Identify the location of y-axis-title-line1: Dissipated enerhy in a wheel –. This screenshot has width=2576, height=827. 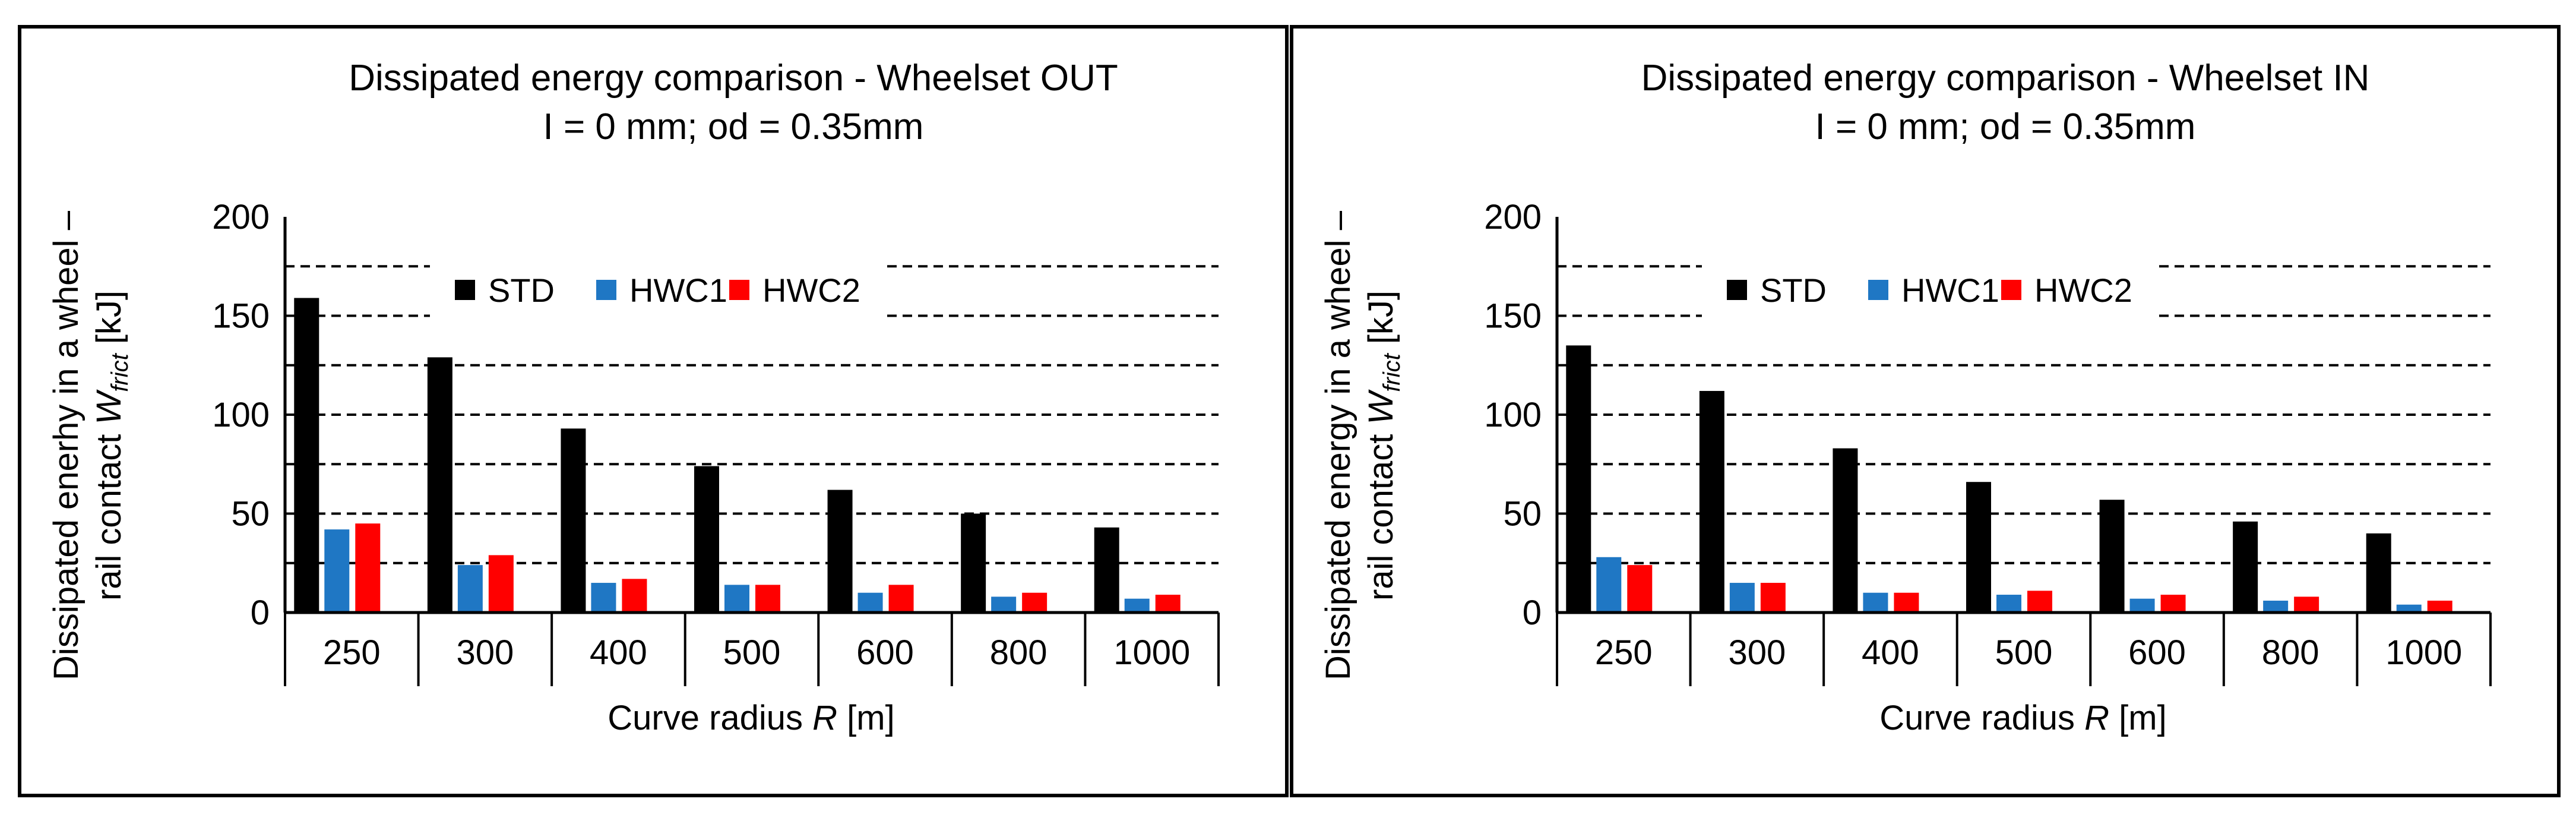
(66, 445).